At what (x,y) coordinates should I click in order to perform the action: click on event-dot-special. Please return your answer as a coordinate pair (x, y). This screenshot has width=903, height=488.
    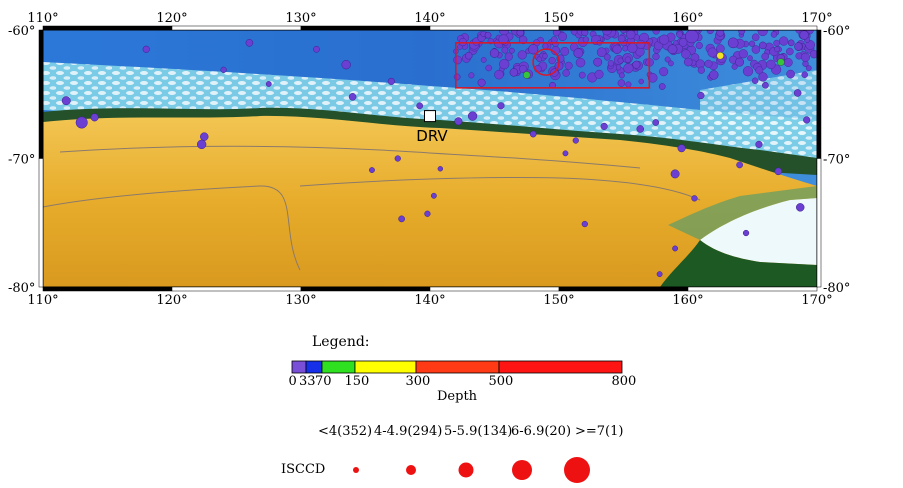
    Looking at the image, I should click on (527, 75).